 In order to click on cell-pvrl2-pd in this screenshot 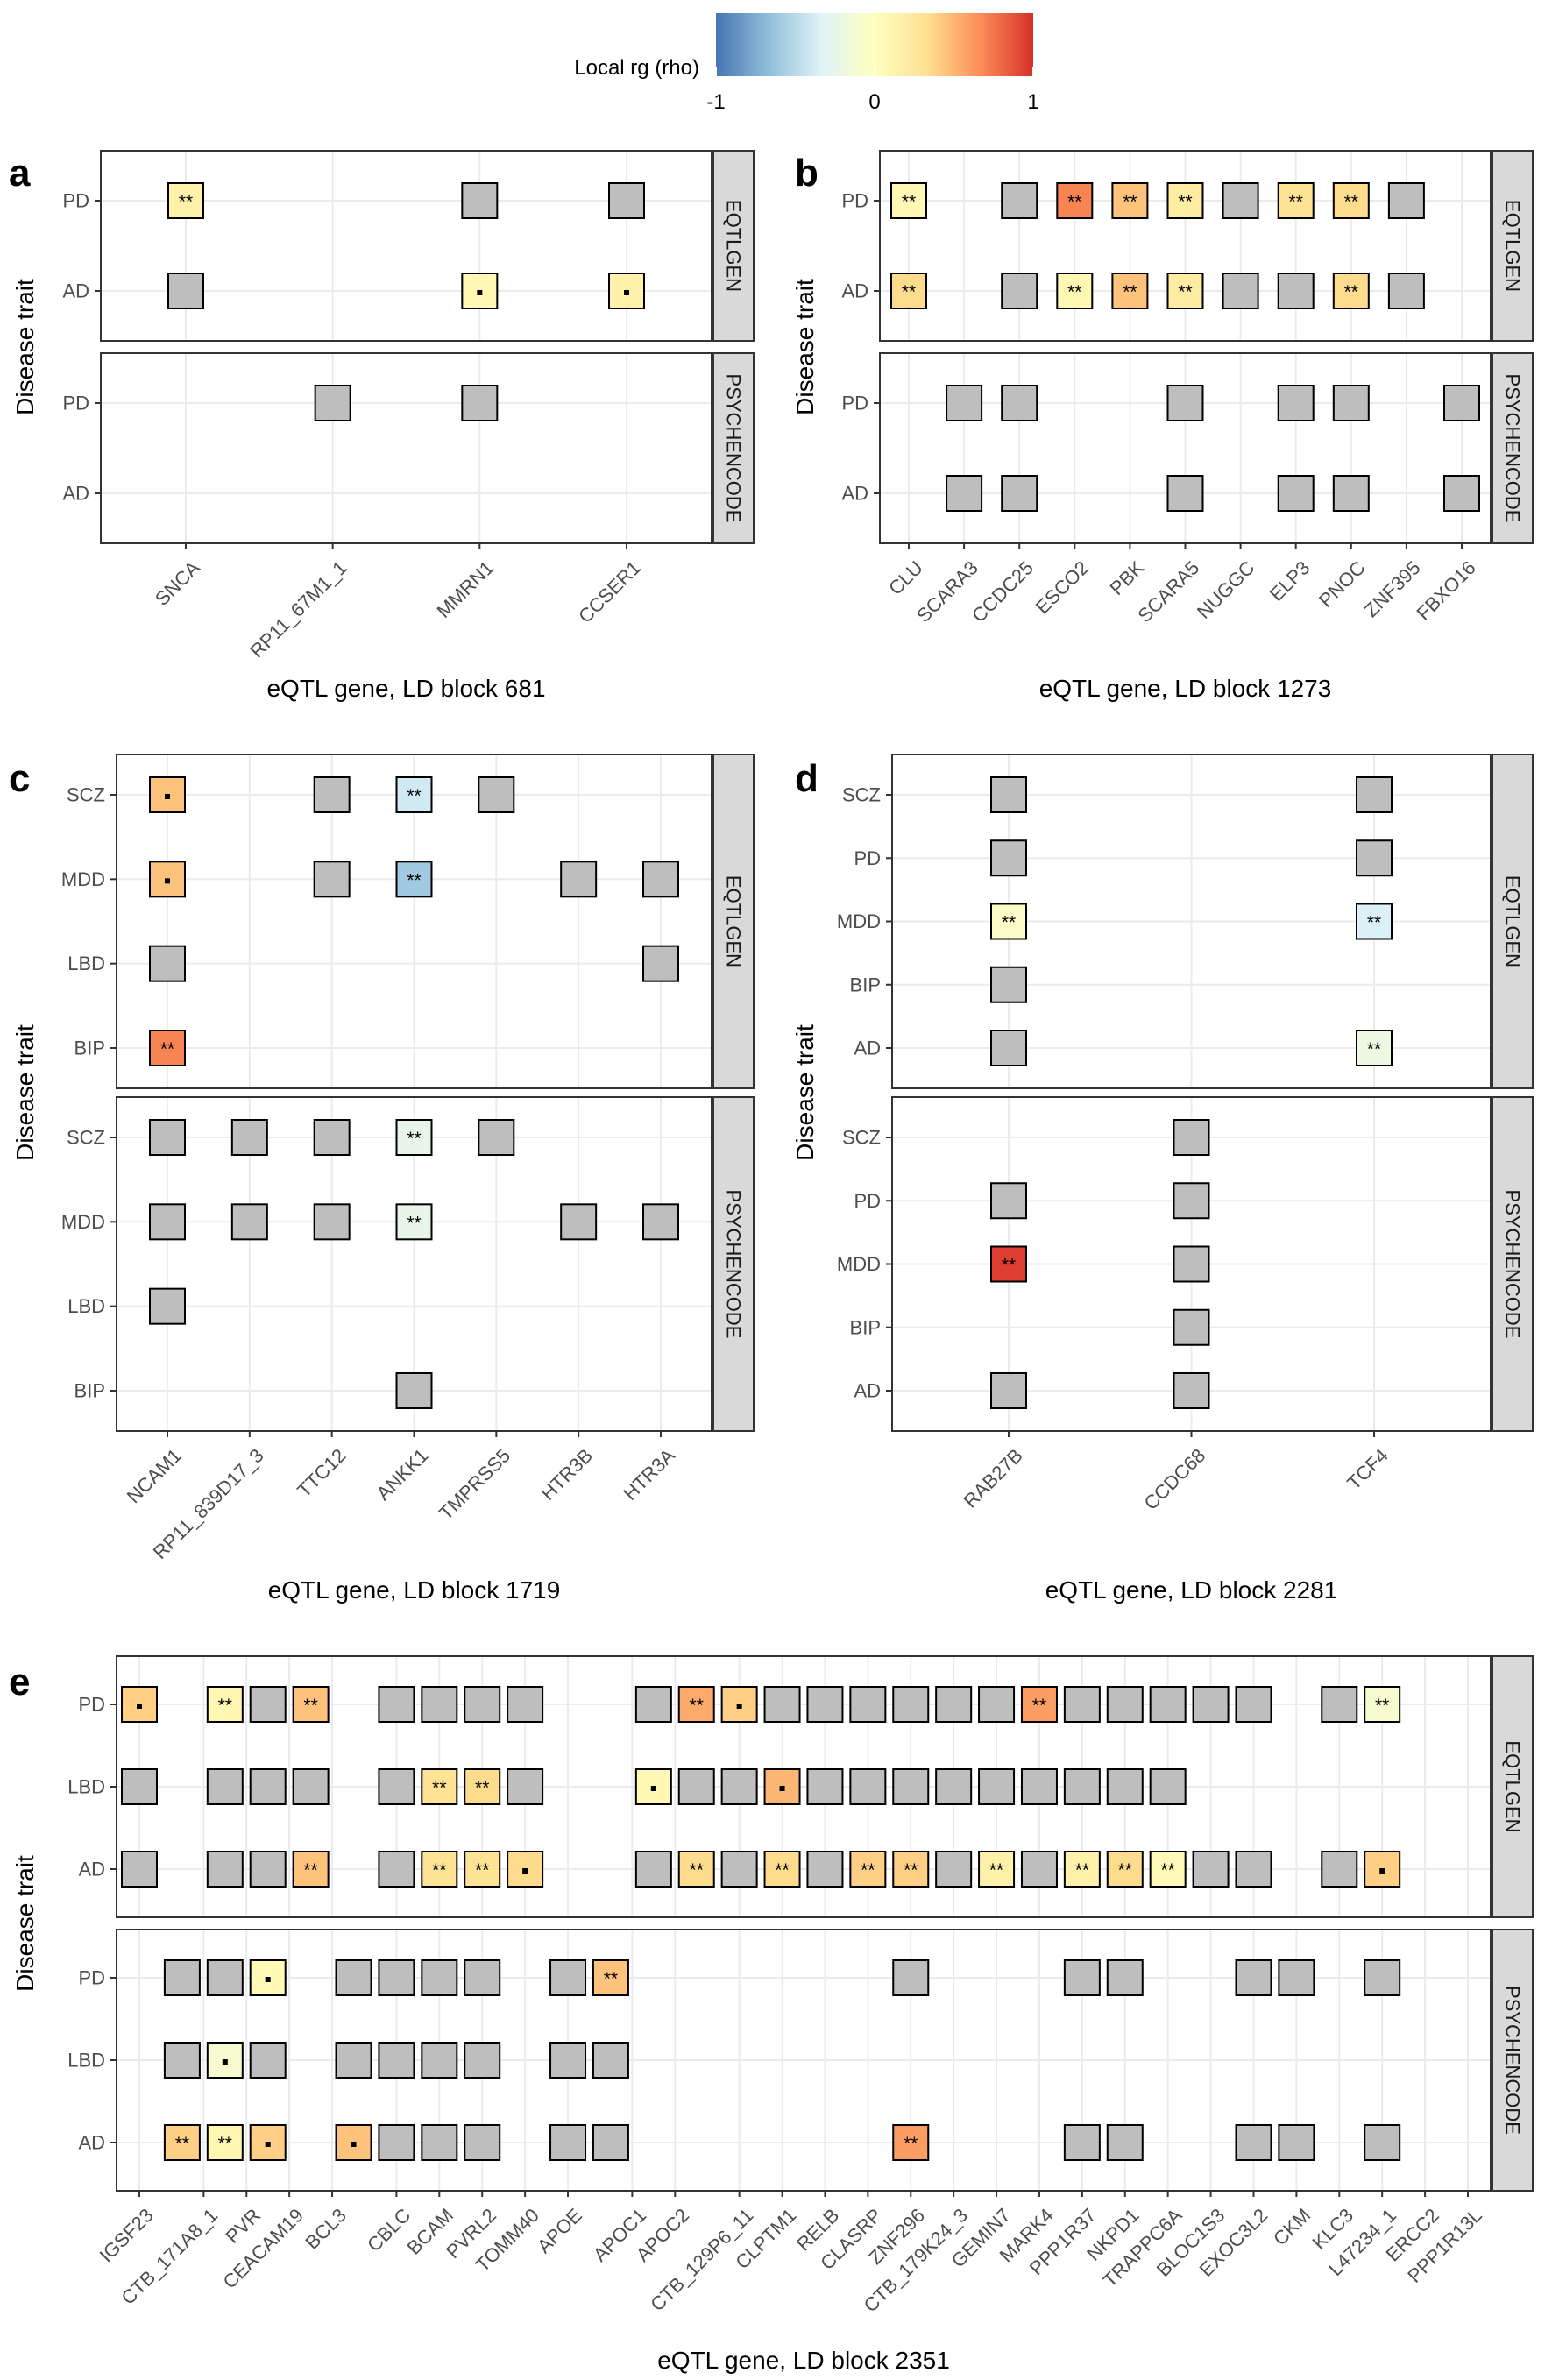, I will do `click(482, 1704)`.